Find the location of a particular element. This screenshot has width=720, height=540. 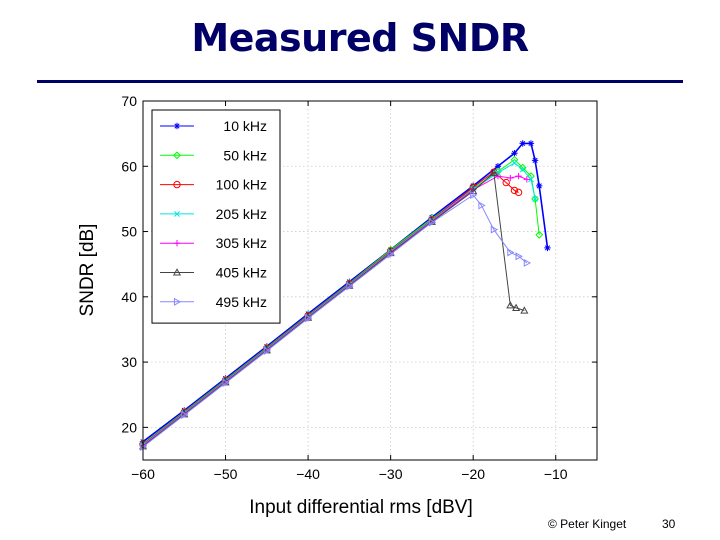

legend-label: 10 kHz is located at coordinates (245, 126).